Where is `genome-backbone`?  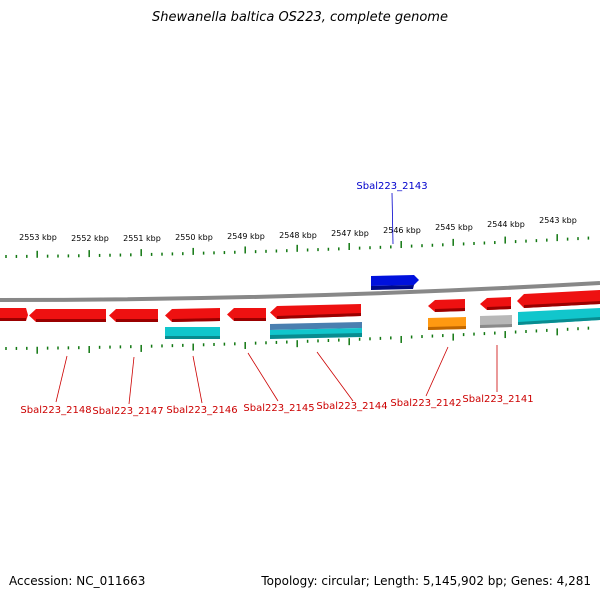 genome-backbone is located at coordinates (300, 291).